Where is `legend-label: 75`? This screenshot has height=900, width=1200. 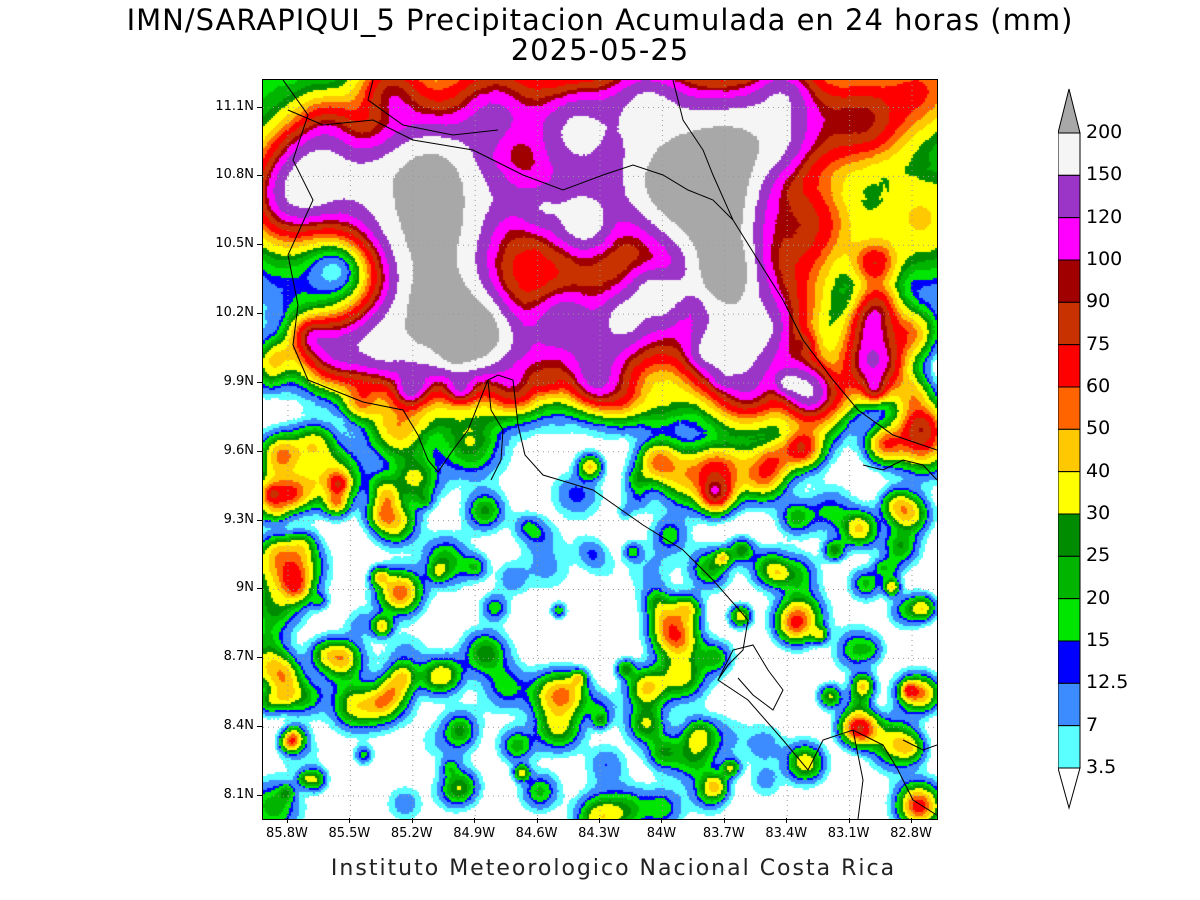
legend-label: 75 is located at coordinates (1098, 343).